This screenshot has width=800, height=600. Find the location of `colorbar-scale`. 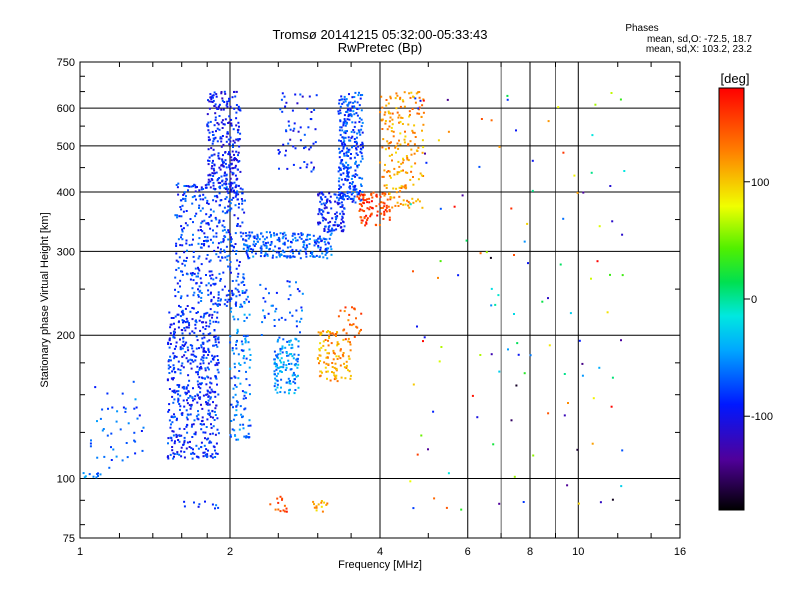

colorbar-scale is located at coordinates (731, 299).